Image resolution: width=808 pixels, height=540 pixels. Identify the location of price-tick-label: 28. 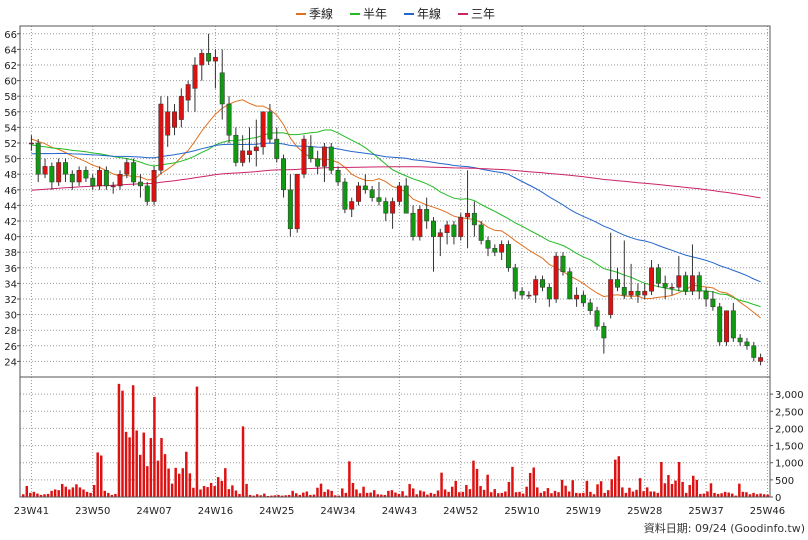
(10, 331).